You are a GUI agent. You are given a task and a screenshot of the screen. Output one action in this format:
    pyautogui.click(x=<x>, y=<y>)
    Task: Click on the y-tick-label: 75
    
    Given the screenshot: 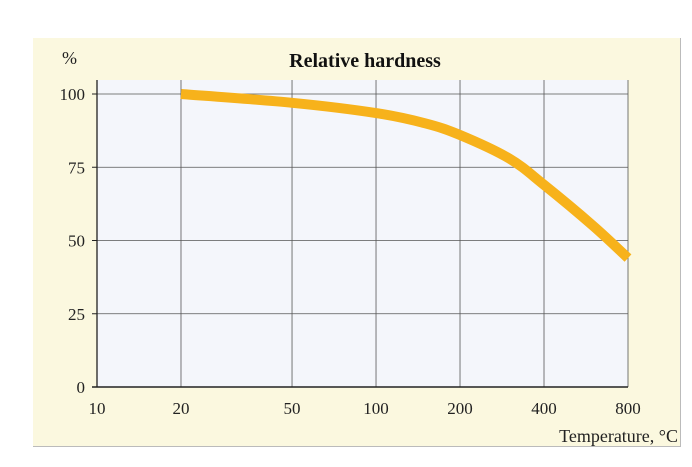 What is the action you would take?
    pyautogui.click(x=76, y=167)
    